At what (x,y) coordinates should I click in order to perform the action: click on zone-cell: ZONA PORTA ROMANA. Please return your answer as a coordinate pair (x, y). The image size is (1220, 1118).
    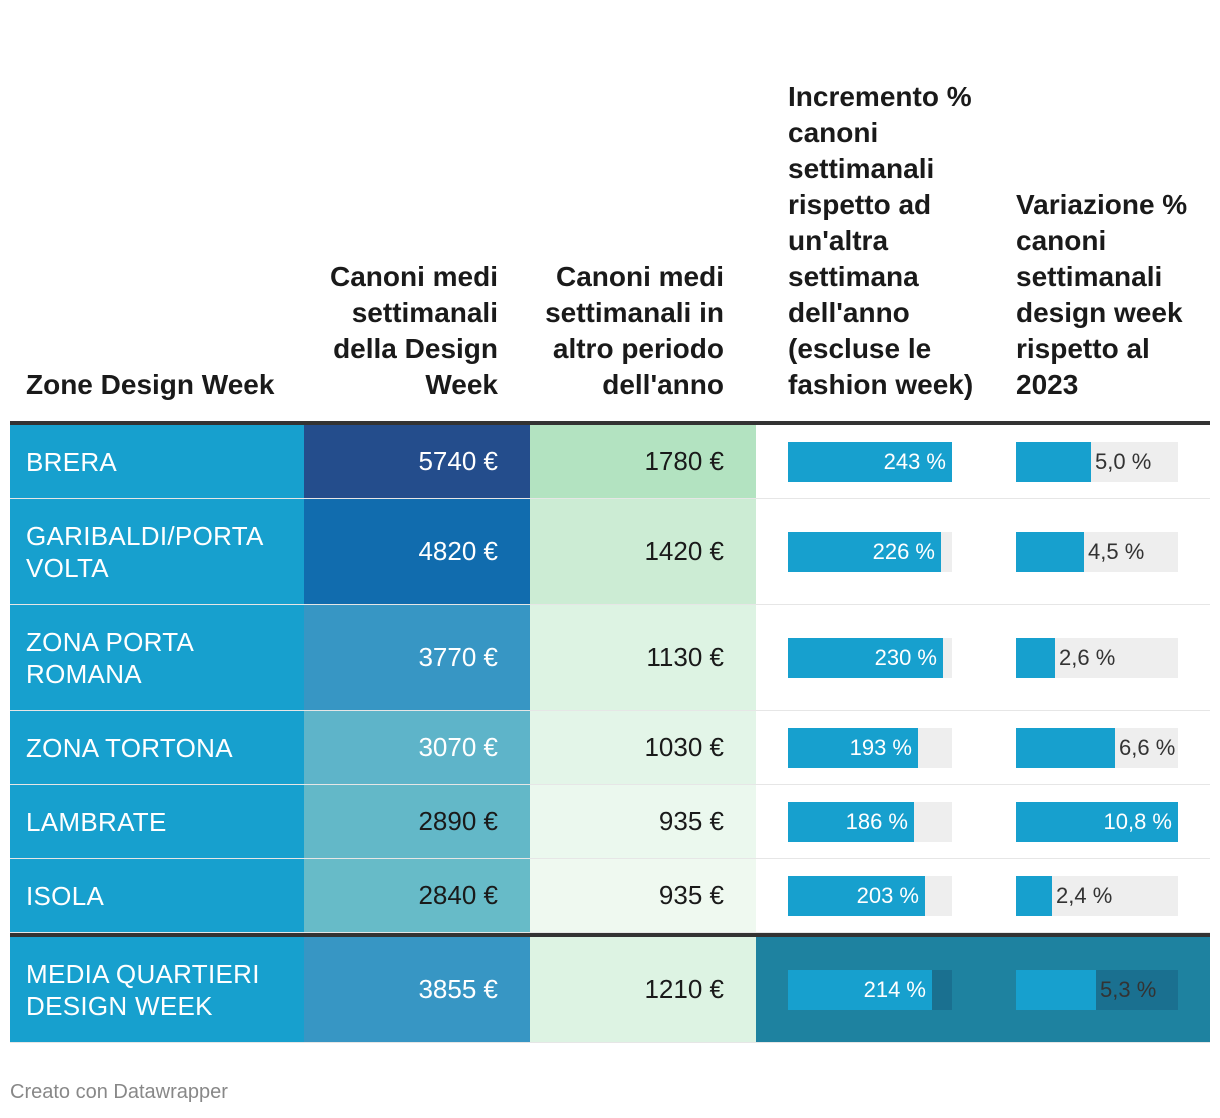
    Looking at the image, I should click on (157, 657).